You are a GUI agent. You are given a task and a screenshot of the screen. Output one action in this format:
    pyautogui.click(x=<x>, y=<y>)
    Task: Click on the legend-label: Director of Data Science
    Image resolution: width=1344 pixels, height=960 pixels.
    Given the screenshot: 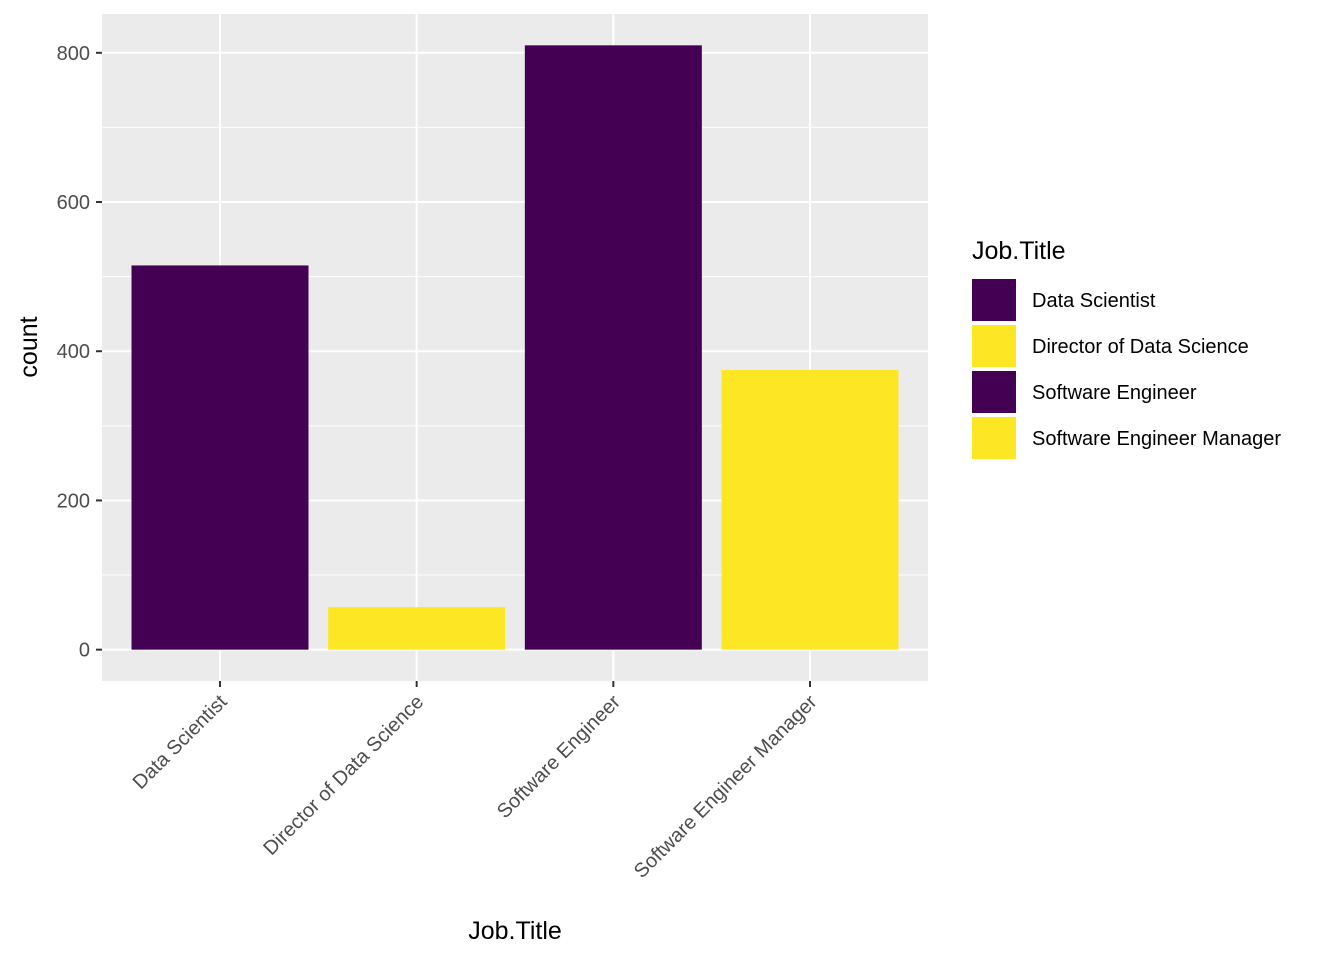 What is the action you would take?
    pyautogui.click(x=1140, y=347)
    